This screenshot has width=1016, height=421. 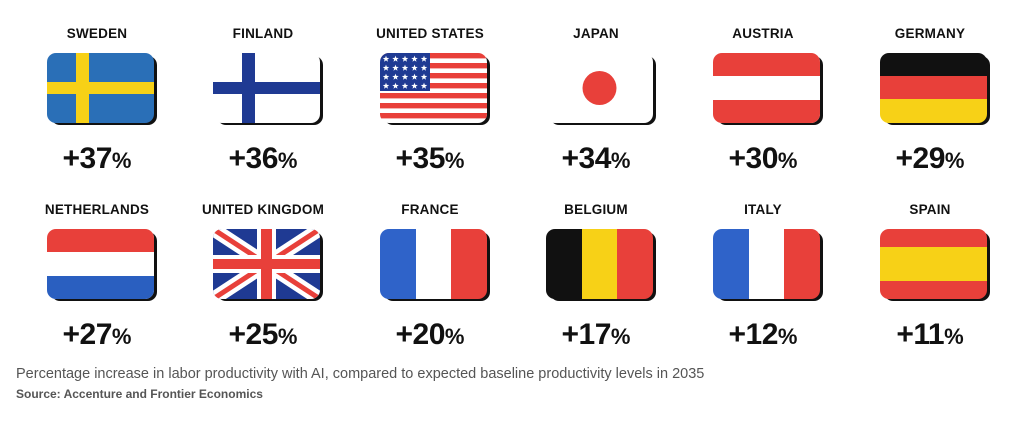 I want to click on value-number: +36, so click(x=253, y=158).